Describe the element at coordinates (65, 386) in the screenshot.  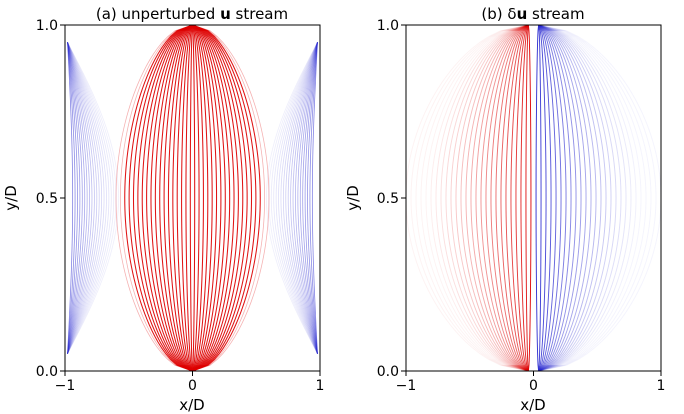
I see `panel-a-xtick-label-0: −1` at that location.